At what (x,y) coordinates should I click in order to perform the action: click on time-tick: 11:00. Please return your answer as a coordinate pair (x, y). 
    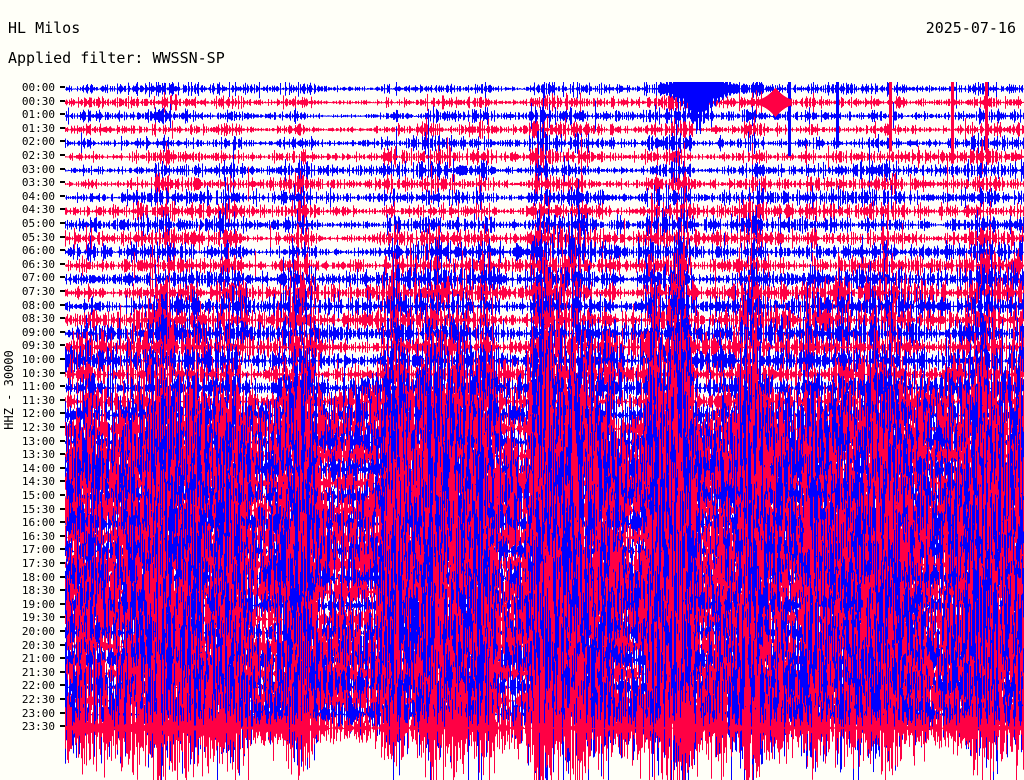
    Looking at the image, I should click on (32, 386).